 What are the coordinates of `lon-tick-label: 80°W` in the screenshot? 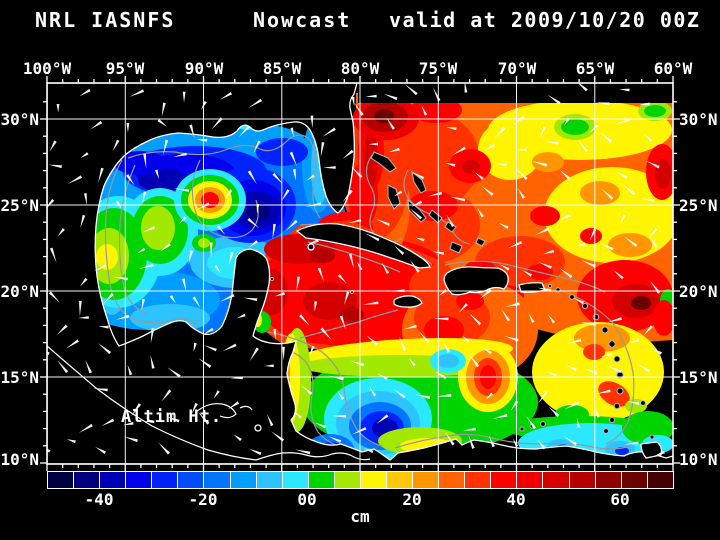 It's located at (360, 68).